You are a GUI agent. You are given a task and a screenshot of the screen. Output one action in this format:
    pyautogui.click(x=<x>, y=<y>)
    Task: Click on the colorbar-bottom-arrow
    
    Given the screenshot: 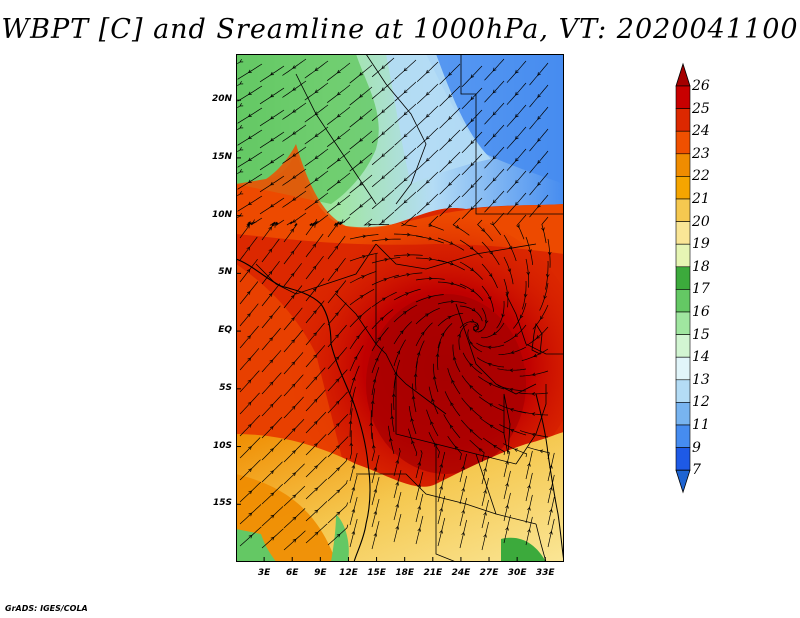 What is the action you would take?
    pyautogui.click(x=683, y=481)
    